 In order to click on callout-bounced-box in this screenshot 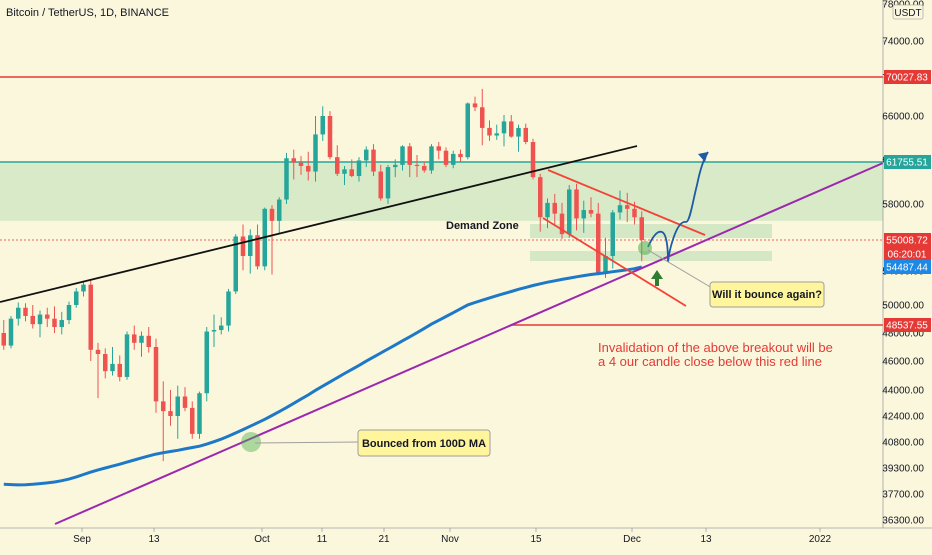, I will do `click(424, 443)`.